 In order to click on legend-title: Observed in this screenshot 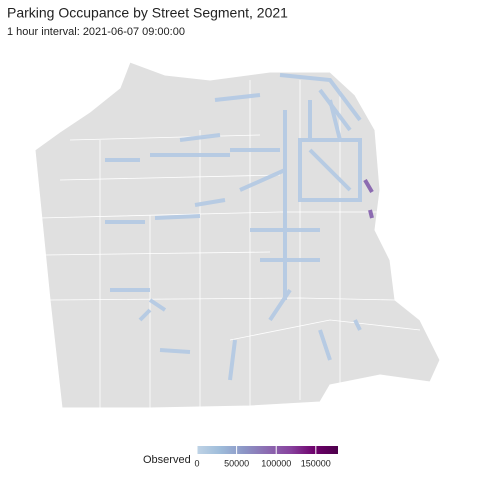, I will do `click(167, 460)`.